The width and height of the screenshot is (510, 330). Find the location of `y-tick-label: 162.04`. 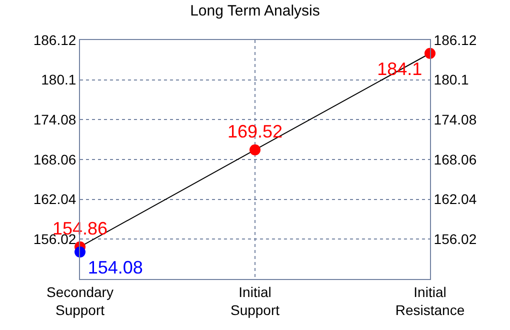

y-tick-label: 162.04 is located at coordinates (54, 199).